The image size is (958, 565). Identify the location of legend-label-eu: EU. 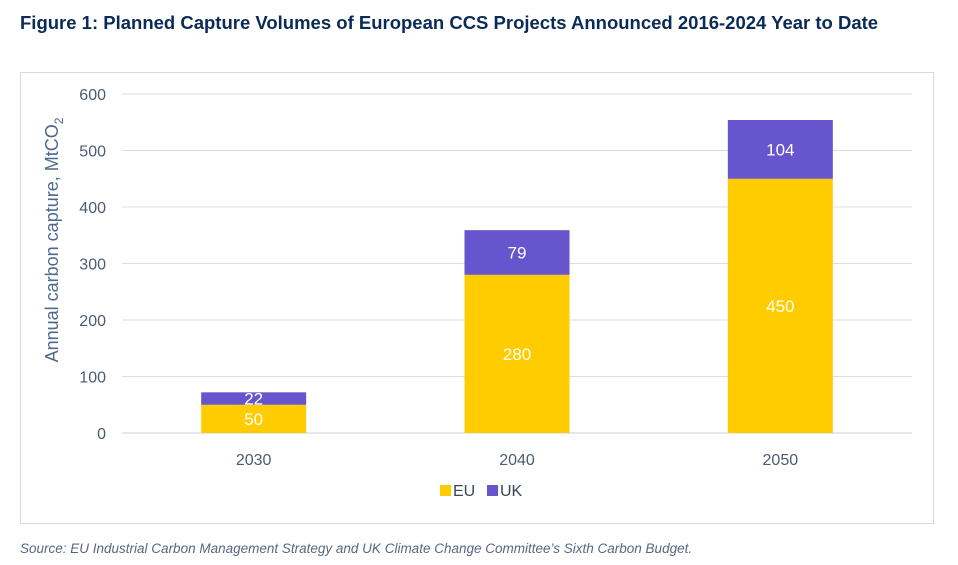
(464, 491).